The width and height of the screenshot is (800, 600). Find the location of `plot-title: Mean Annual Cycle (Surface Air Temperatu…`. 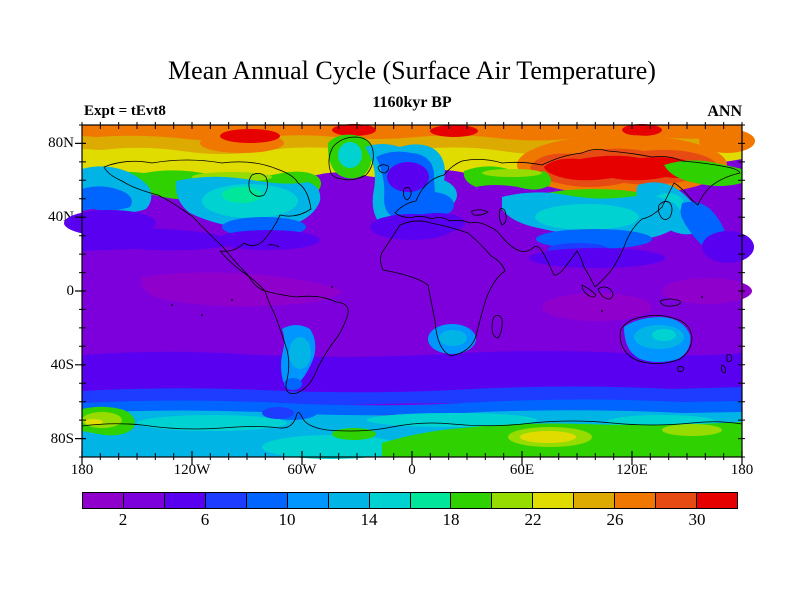

plot-title: Mean Annual Cycle (Surface Air Temperatu… is located at coordinates (412, 70).